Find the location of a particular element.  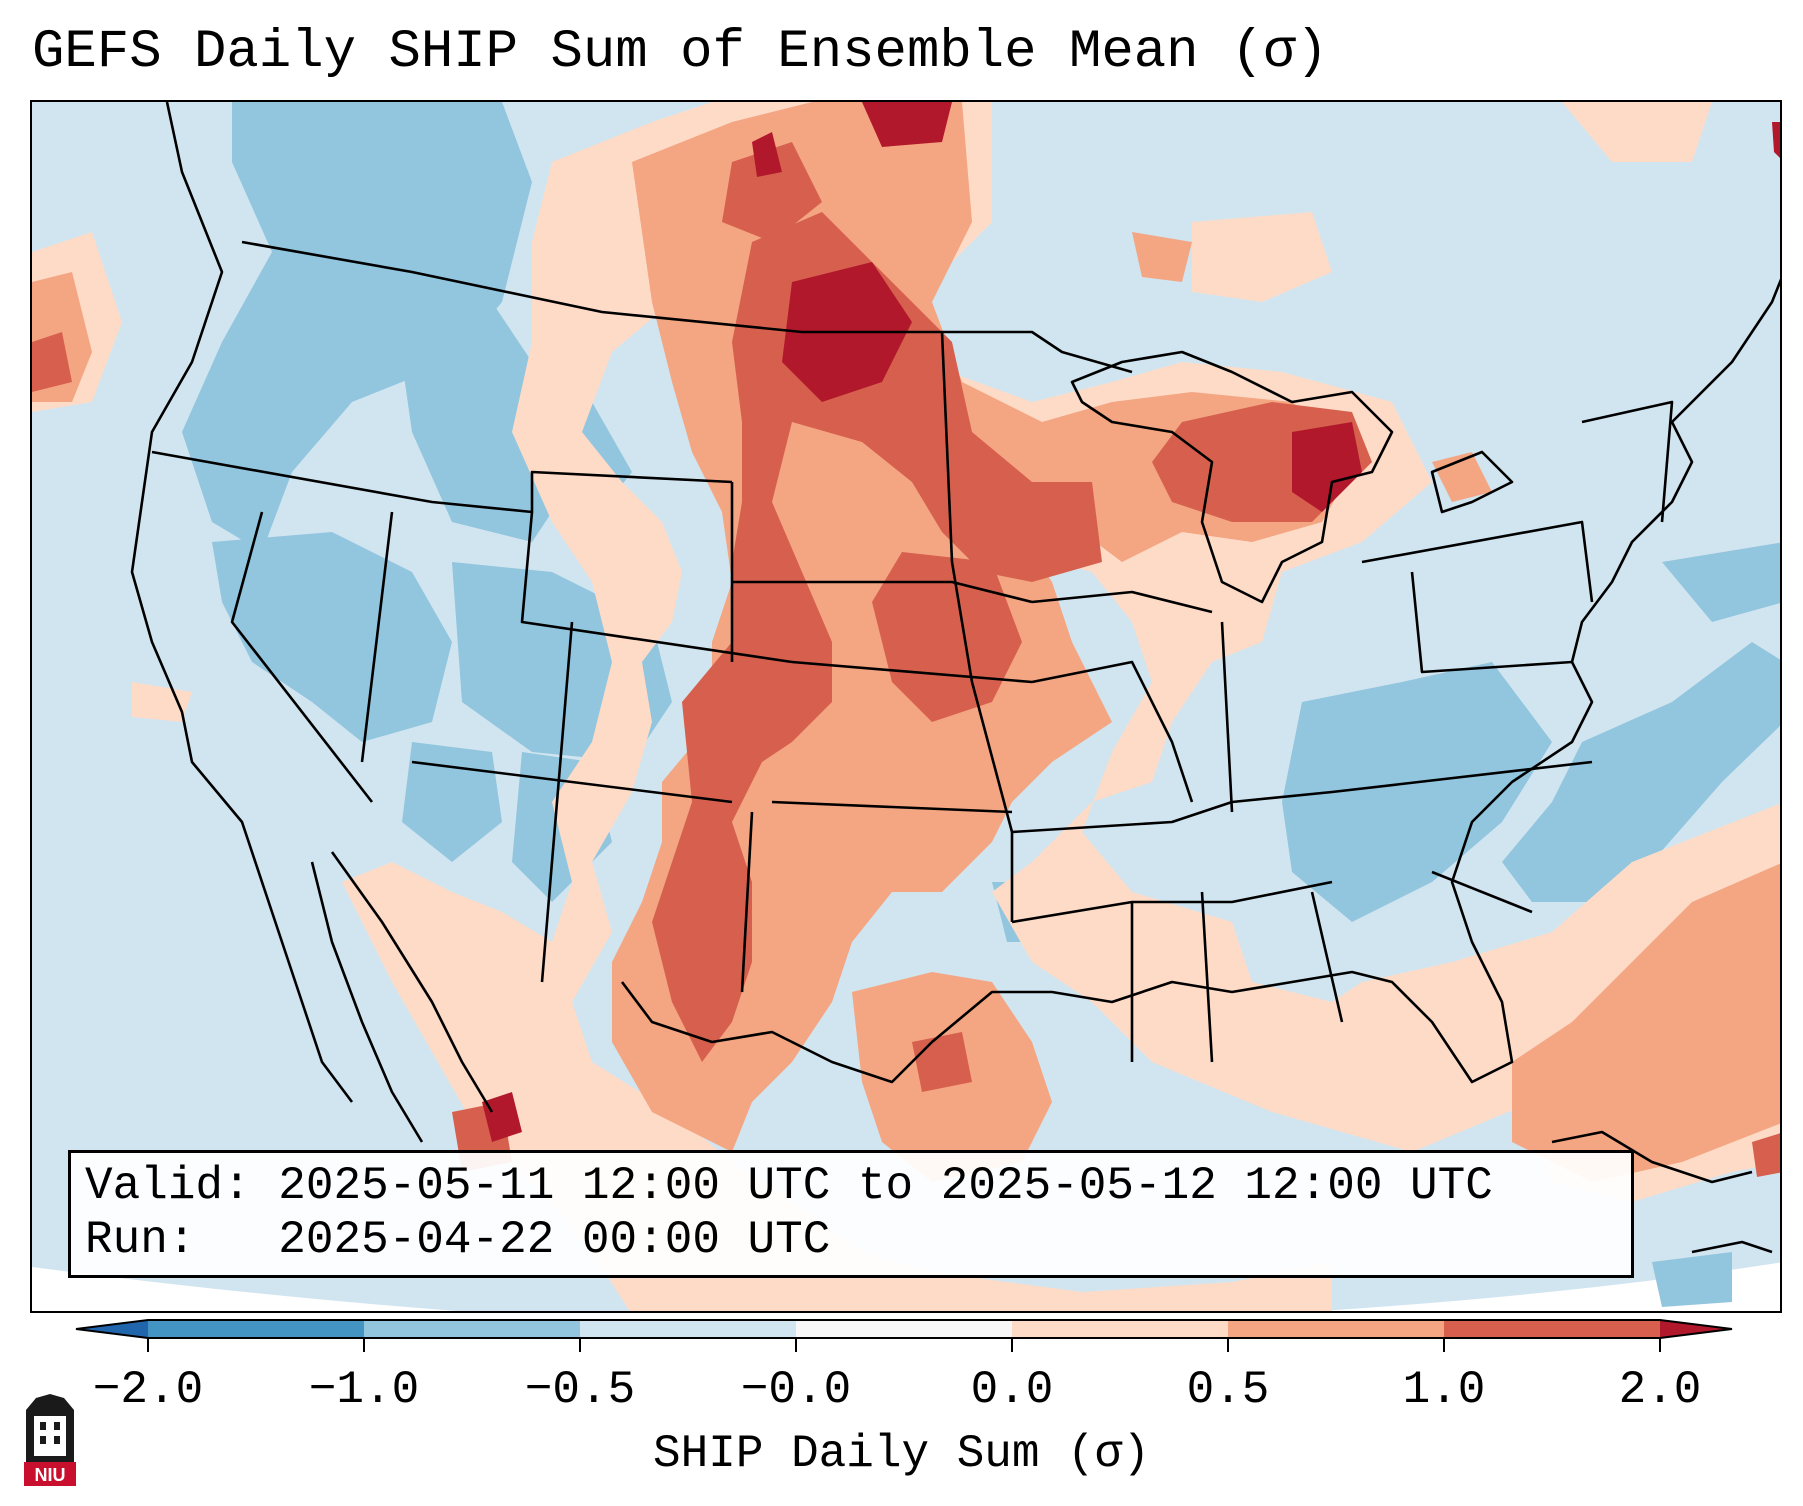

colorbar-tick-label: 2.0 is located at coordinates (1660, 1390).